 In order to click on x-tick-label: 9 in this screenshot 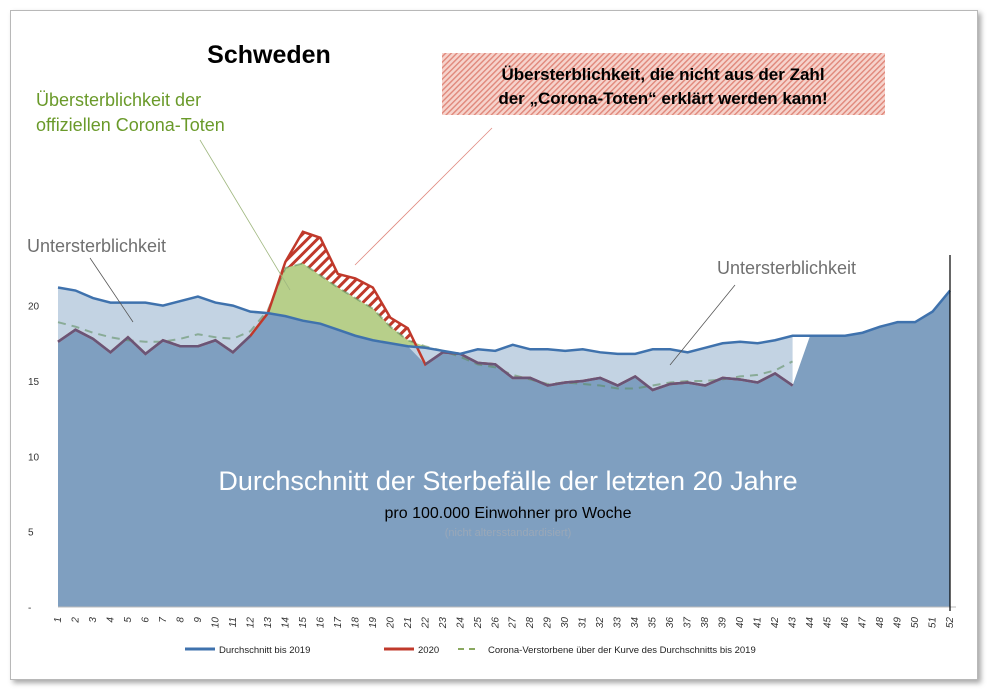, I will do `click(198, 620)`.